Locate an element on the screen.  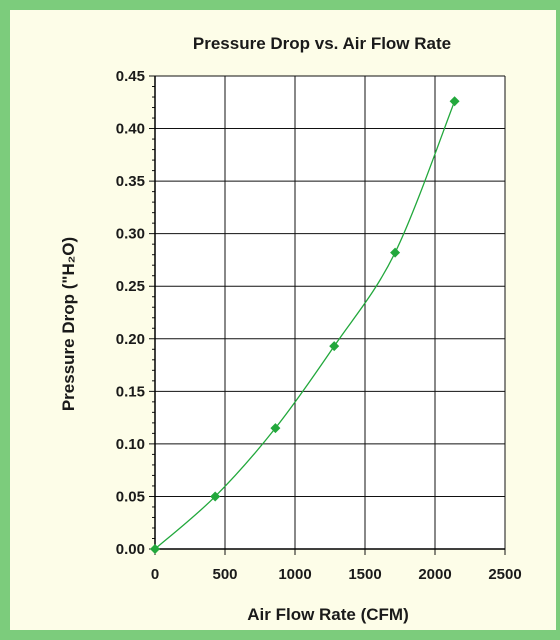
x-tick-label: 0 is located at coordinates (155, 574).